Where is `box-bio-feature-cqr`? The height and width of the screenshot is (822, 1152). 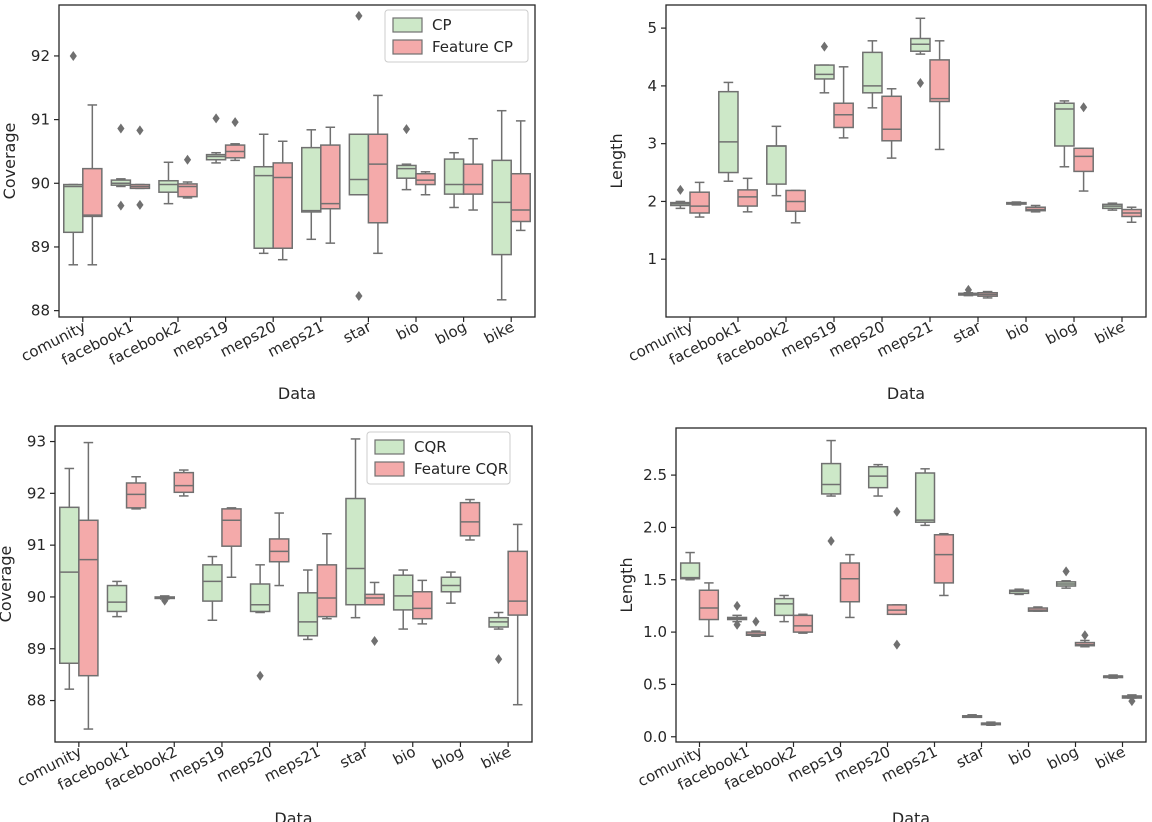
box-bio-feature-cqr is located at coordinates (422, 602).